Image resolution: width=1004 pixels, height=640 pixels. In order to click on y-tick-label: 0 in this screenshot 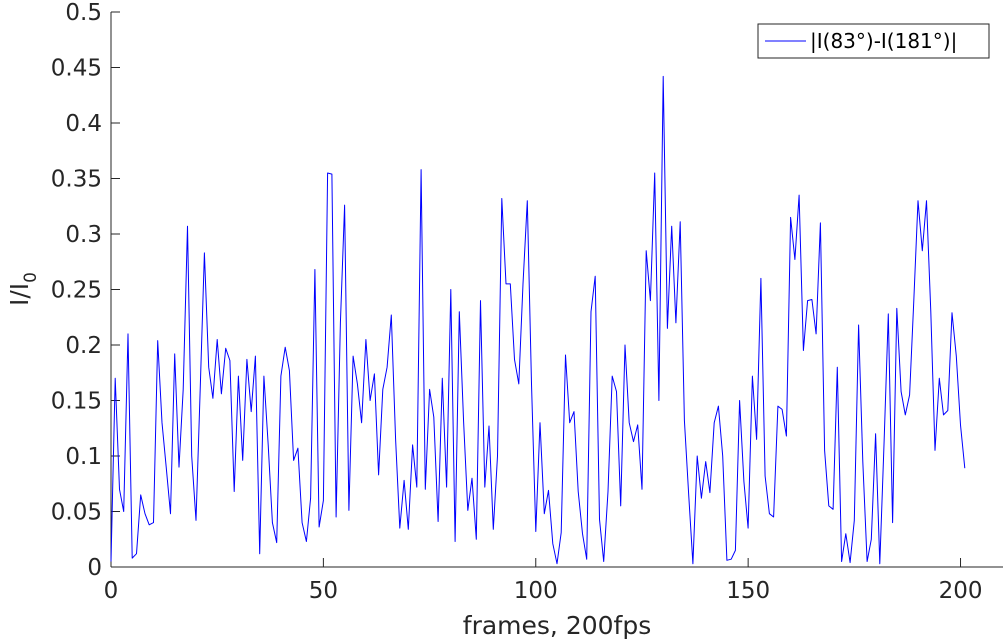, I will do `click(94, 568)`.